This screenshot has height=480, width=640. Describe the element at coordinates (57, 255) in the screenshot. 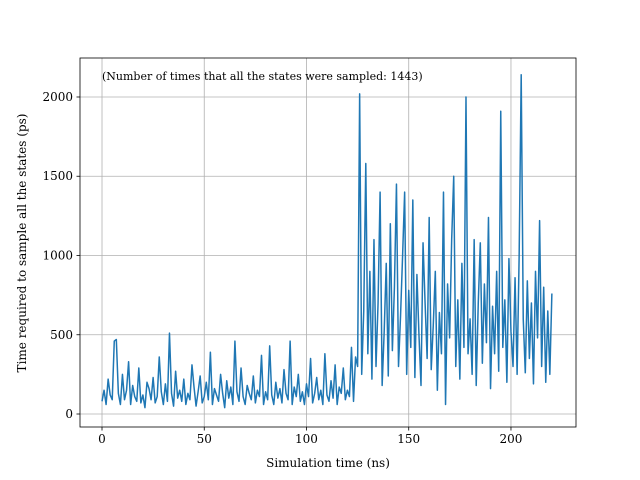

I see `y-tick-label: 1000` at that location.